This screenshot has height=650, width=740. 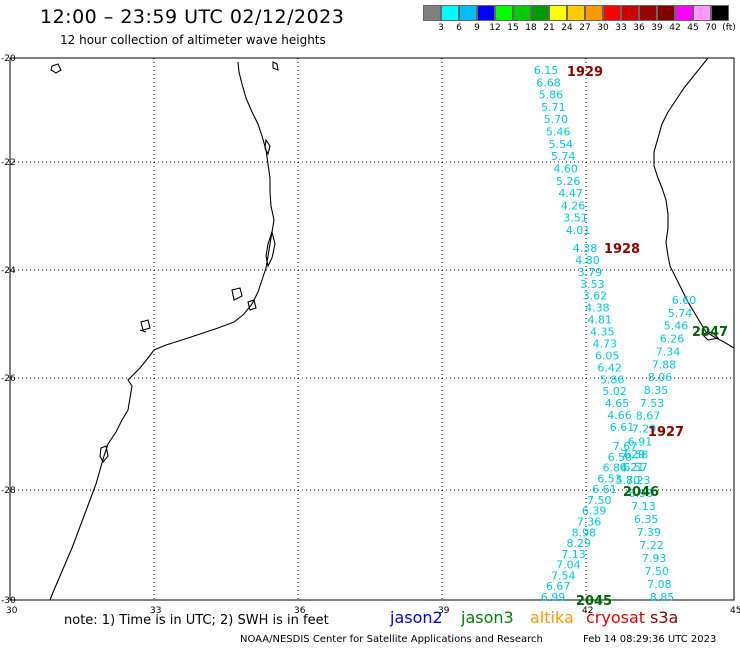 I want to click on swh-value: 7.93, so click(x=654, y=558).